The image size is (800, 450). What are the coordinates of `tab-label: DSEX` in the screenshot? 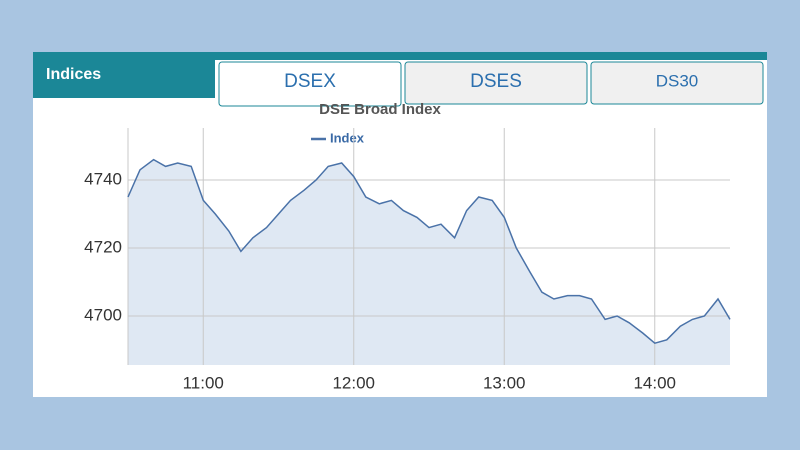 It's located at (310, 81).